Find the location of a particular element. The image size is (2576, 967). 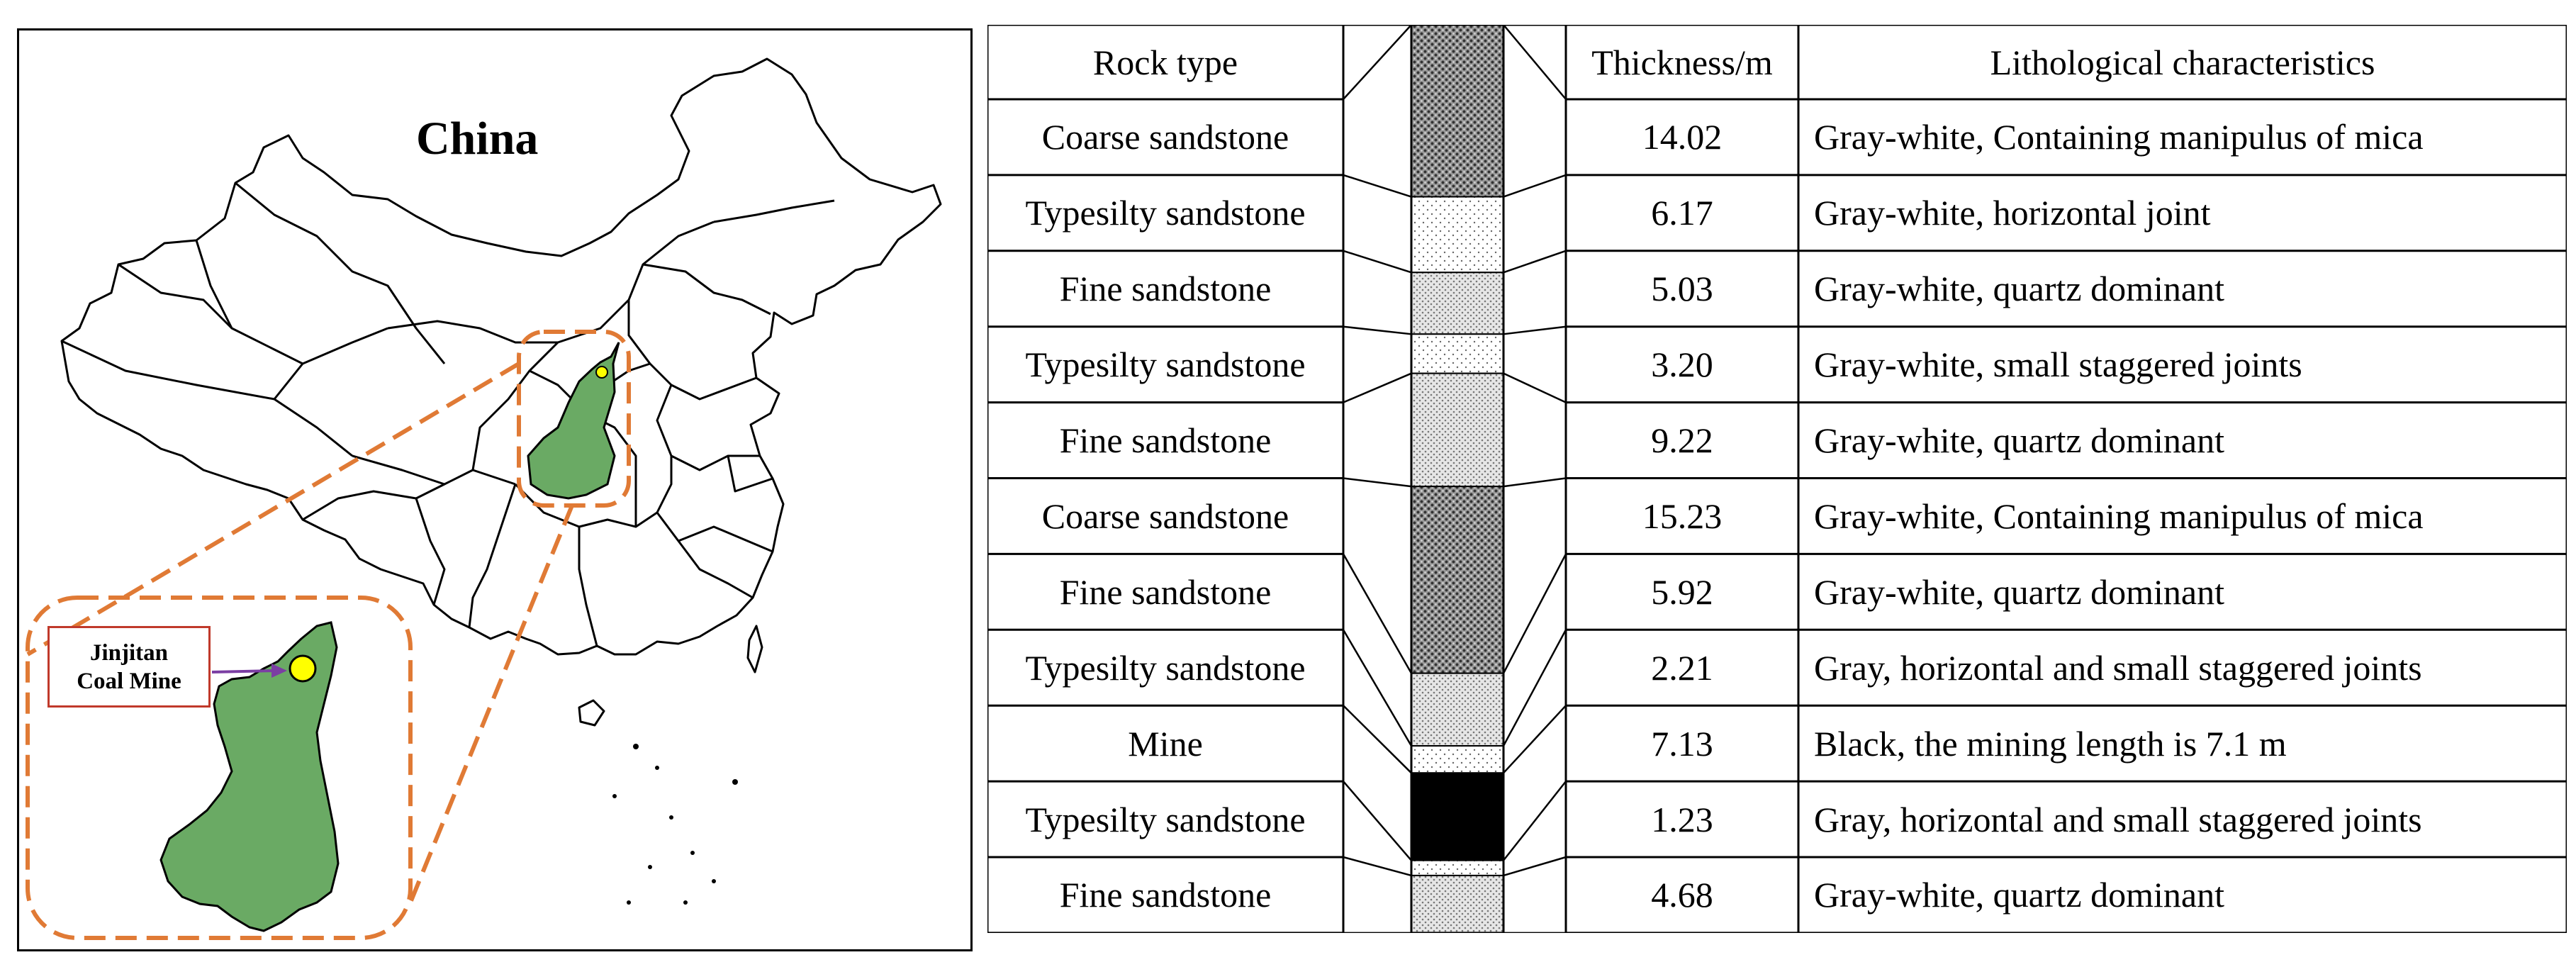

thickness-cell: 3.20 is located at coordinates (1682, 365).